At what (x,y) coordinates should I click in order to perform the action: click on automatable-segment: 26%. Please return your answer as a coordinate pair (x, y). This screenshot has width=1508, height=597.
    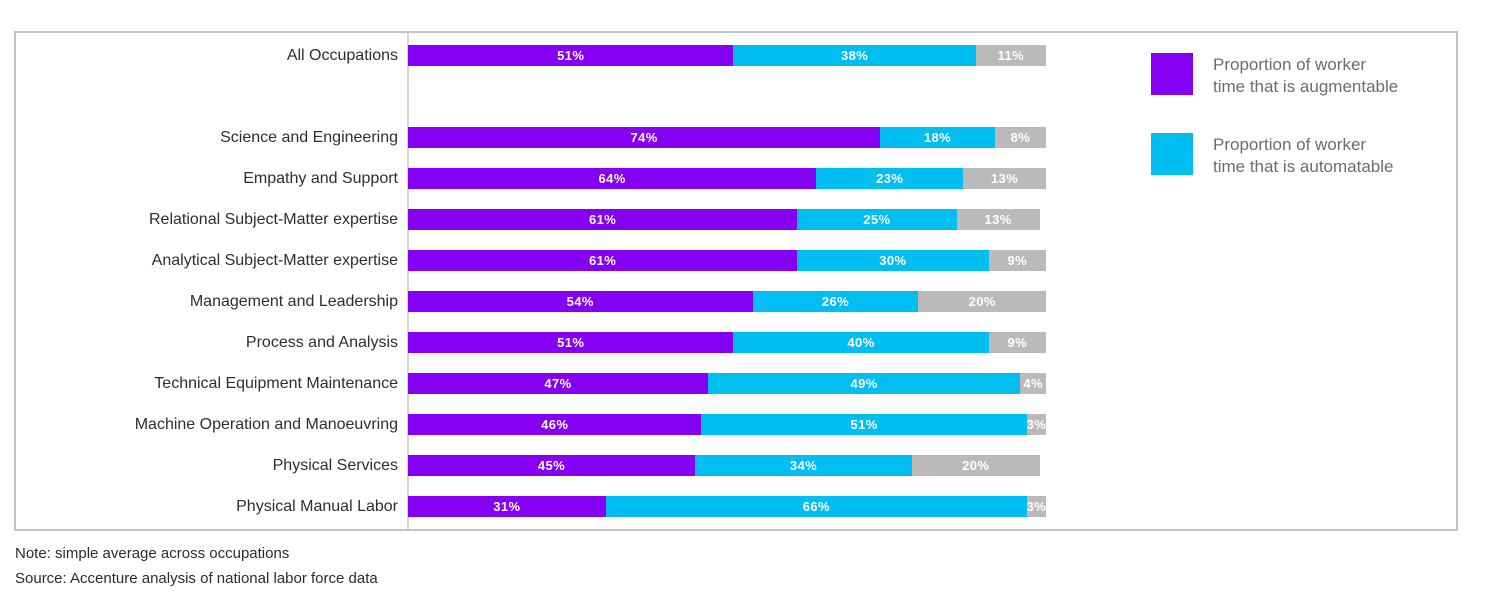
    Looking at the image, I should click on (835, 301).